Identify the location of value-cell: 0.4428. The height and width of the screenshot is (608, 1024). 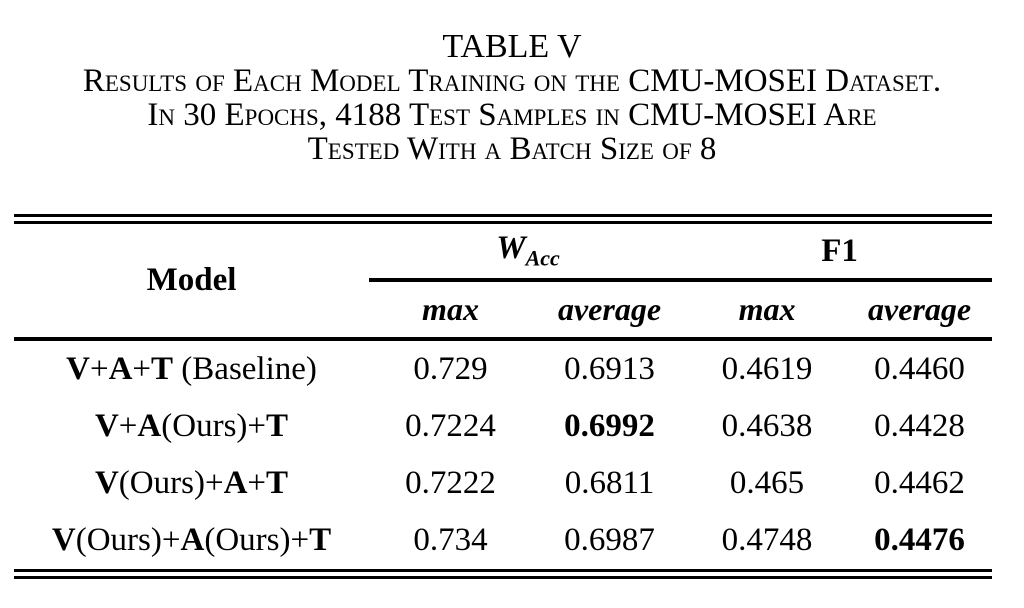
(919, 426).